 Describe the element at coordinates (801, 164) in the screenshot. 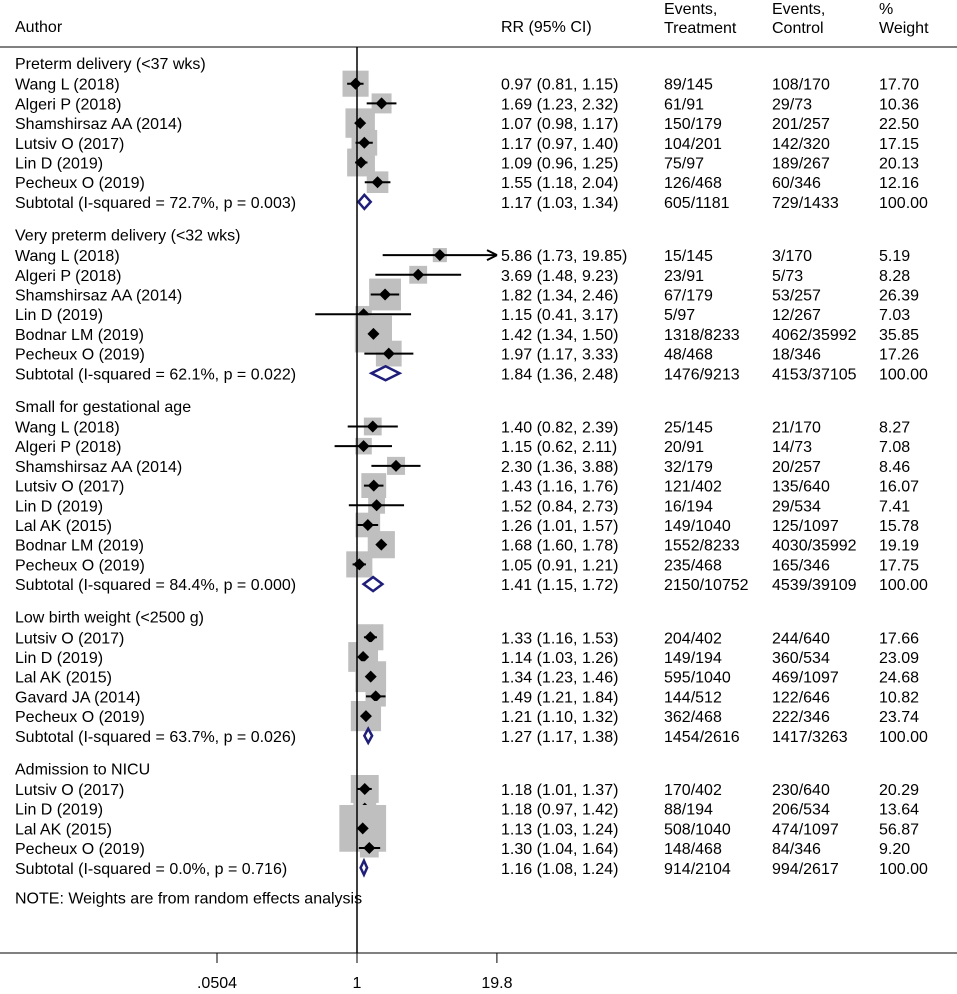

I see `study-events-control: 189/267` at that location.